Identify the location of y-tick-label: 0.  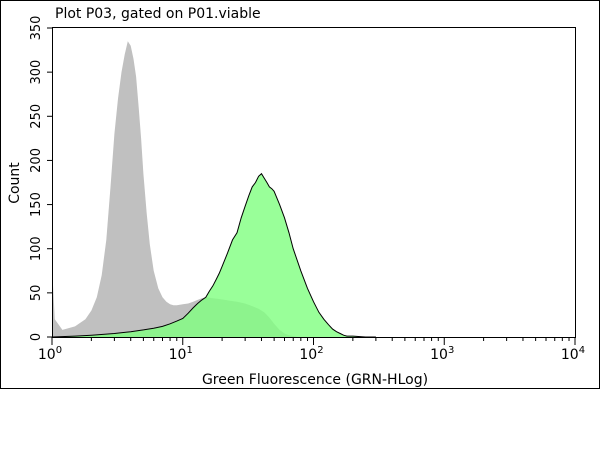
(36, 337).